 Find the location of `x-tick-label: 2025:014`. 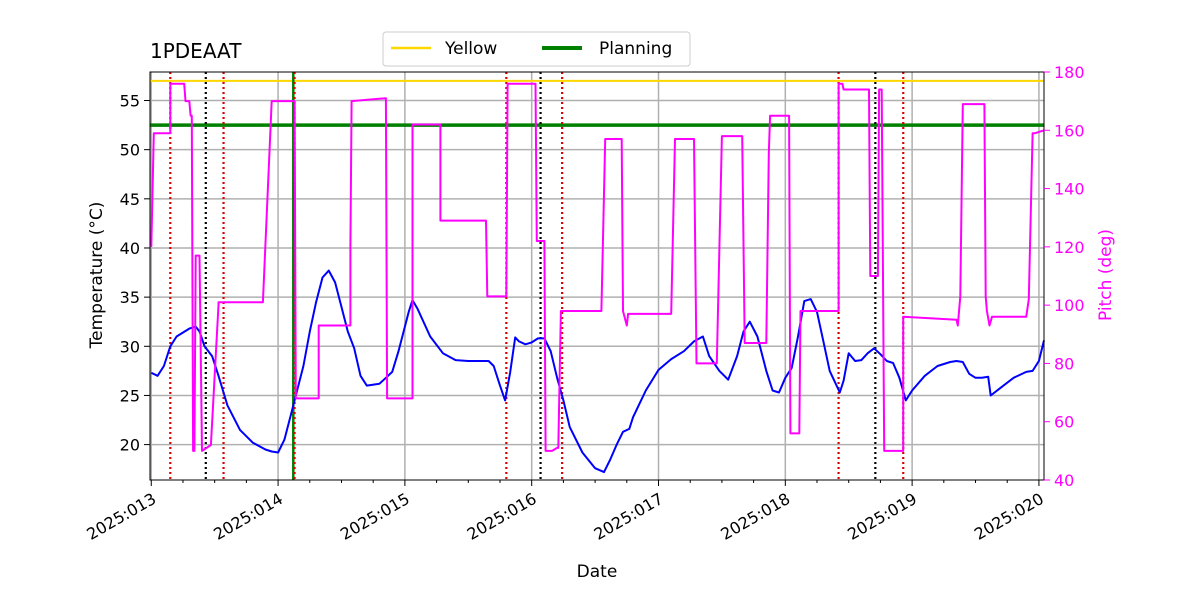

x-tick-label: 2025:014 is located at coordinates (248, 516).